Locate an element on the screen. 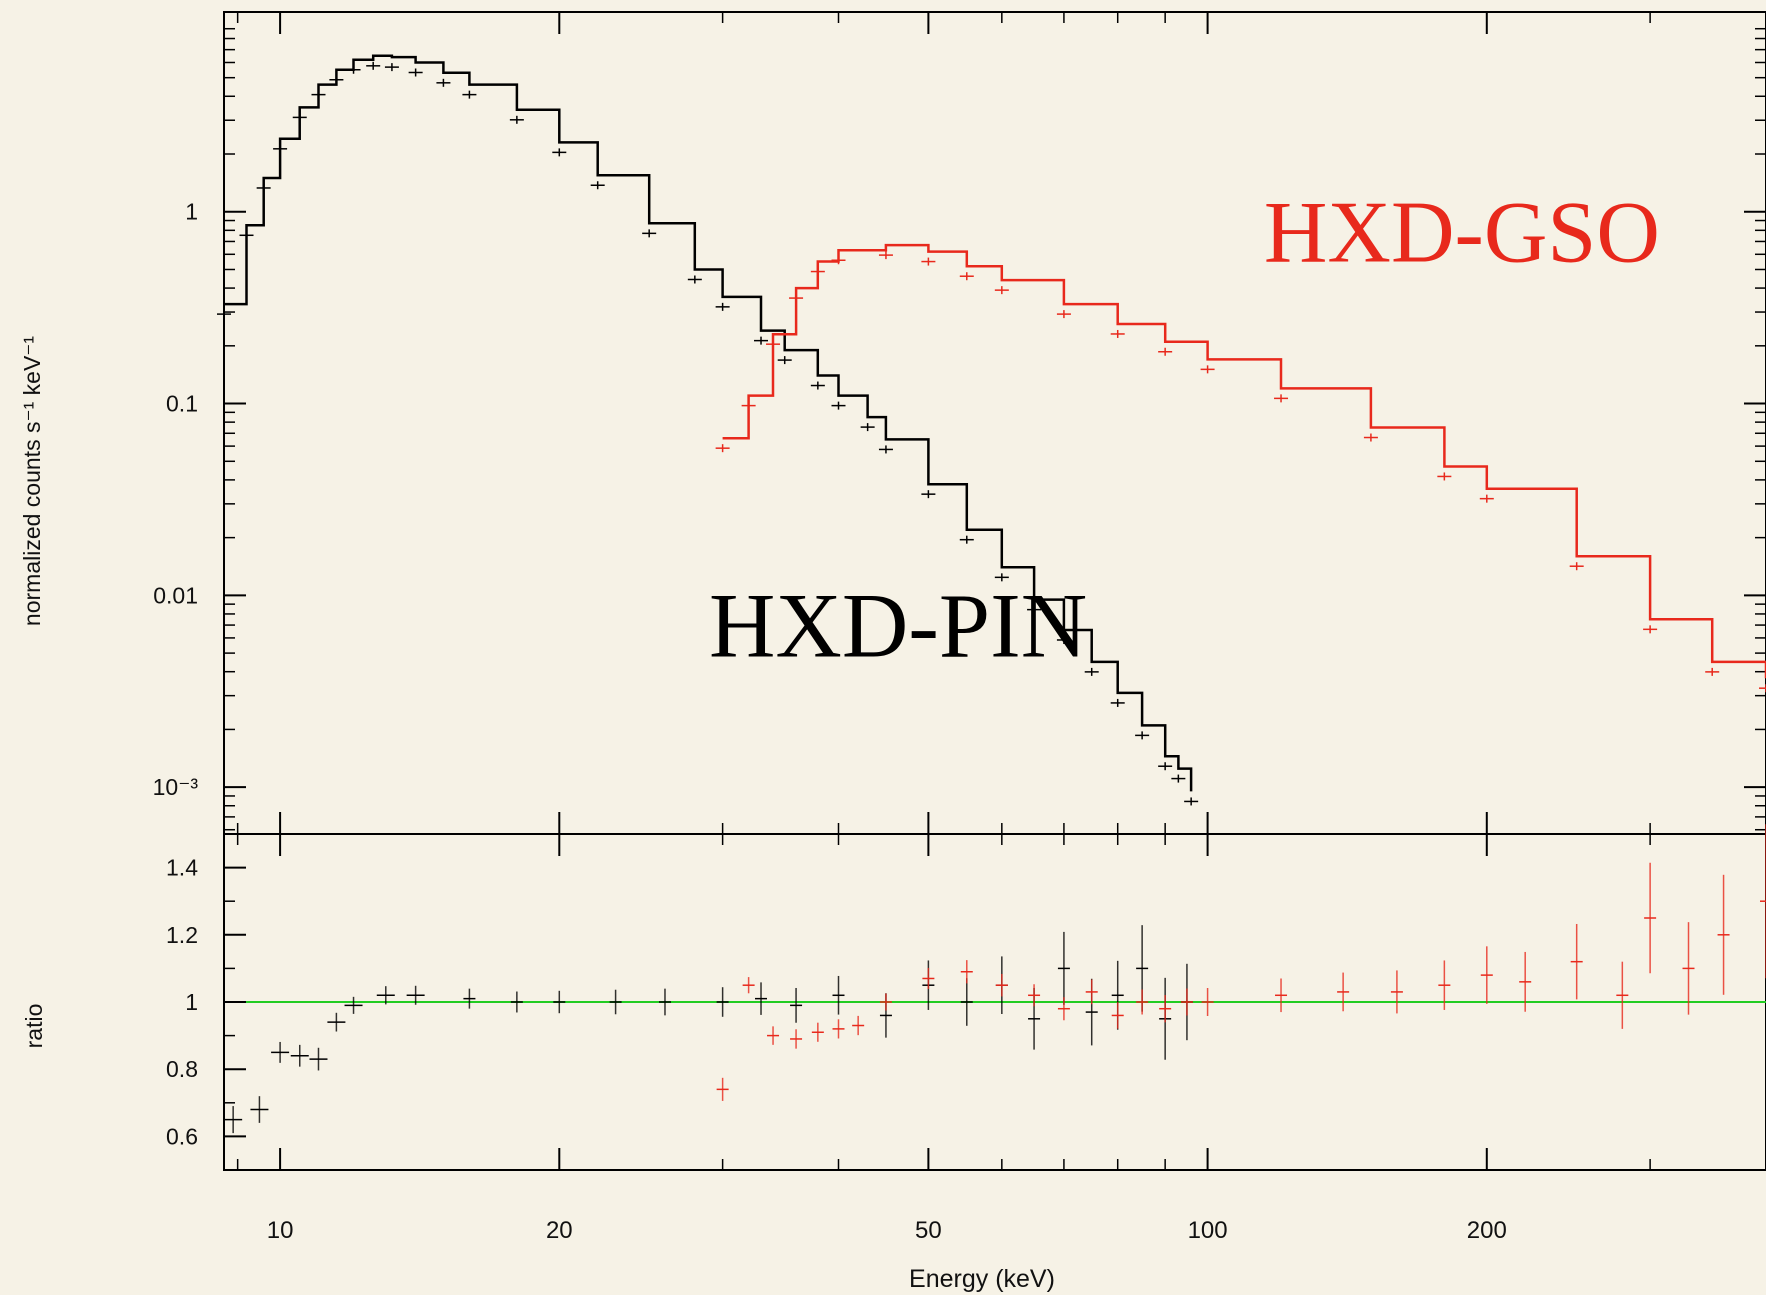  annotation-hxd-pin: HXD-PIN is located at coordinates (898, 626).